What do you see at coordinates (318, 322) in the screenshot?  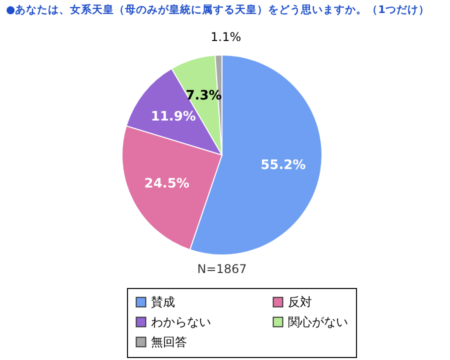 I see `legend-label: 関心がない` at bounding box center [318, 322].